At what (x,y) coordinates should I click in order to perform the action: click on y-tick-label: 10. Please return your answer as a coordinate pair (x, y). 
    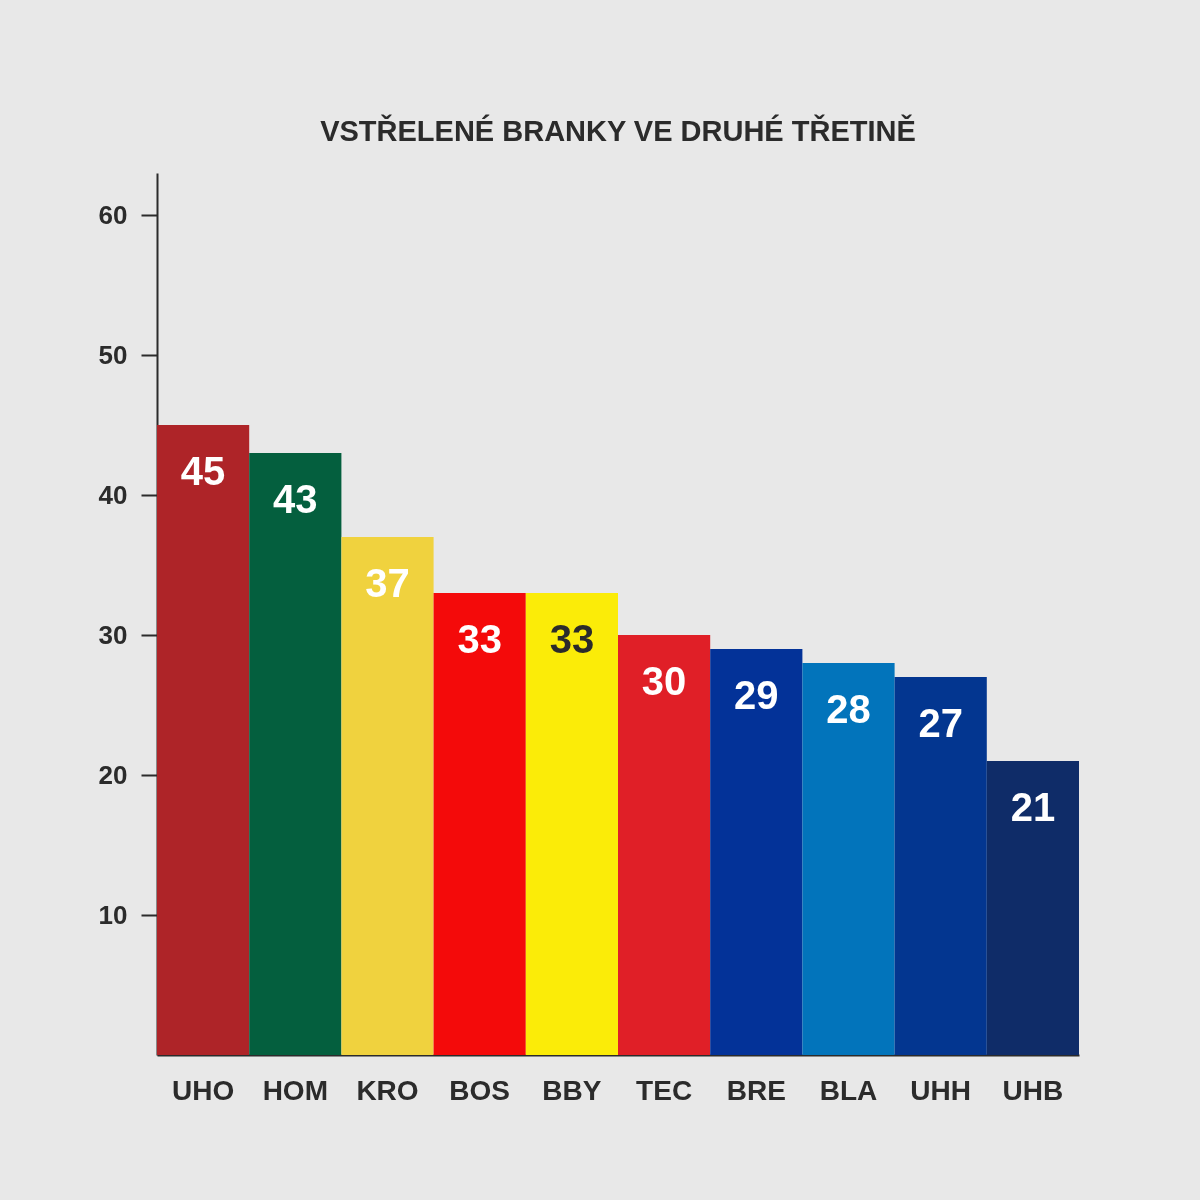
    Looking at the image, I should click on (113, 914).